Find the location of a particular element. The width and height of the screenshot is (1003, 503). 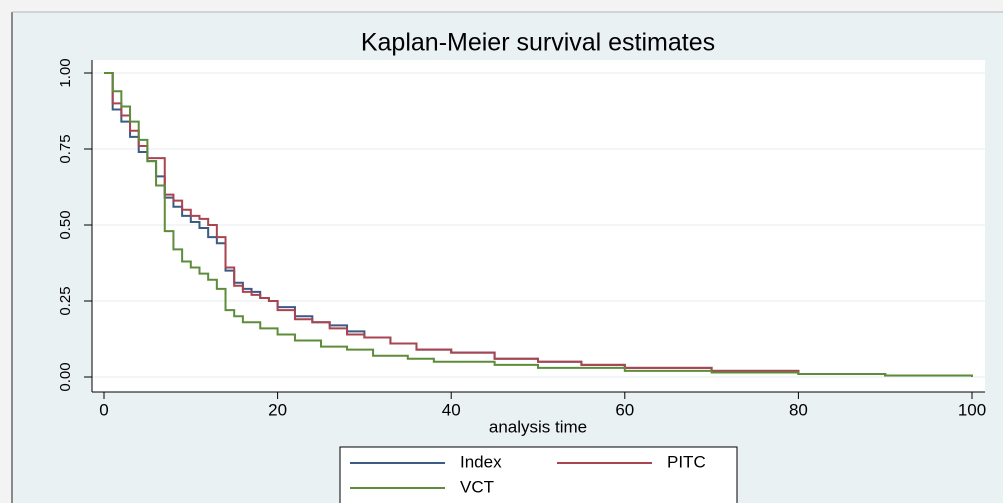

x-tick-label: 60 is located at coordinates (624, 409).